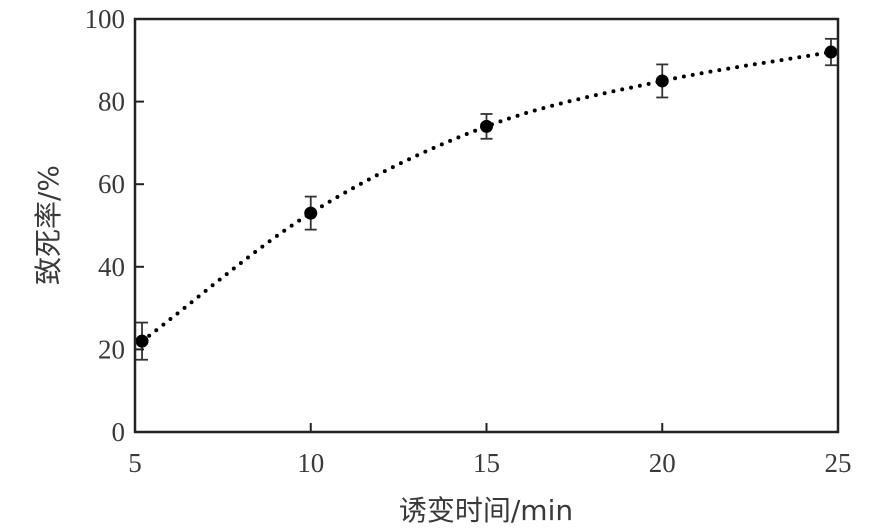  What do you see at coordinates (135, 463) in the screenshot?
I see `x-tick-label: 5` at bounding box center [135, 463].